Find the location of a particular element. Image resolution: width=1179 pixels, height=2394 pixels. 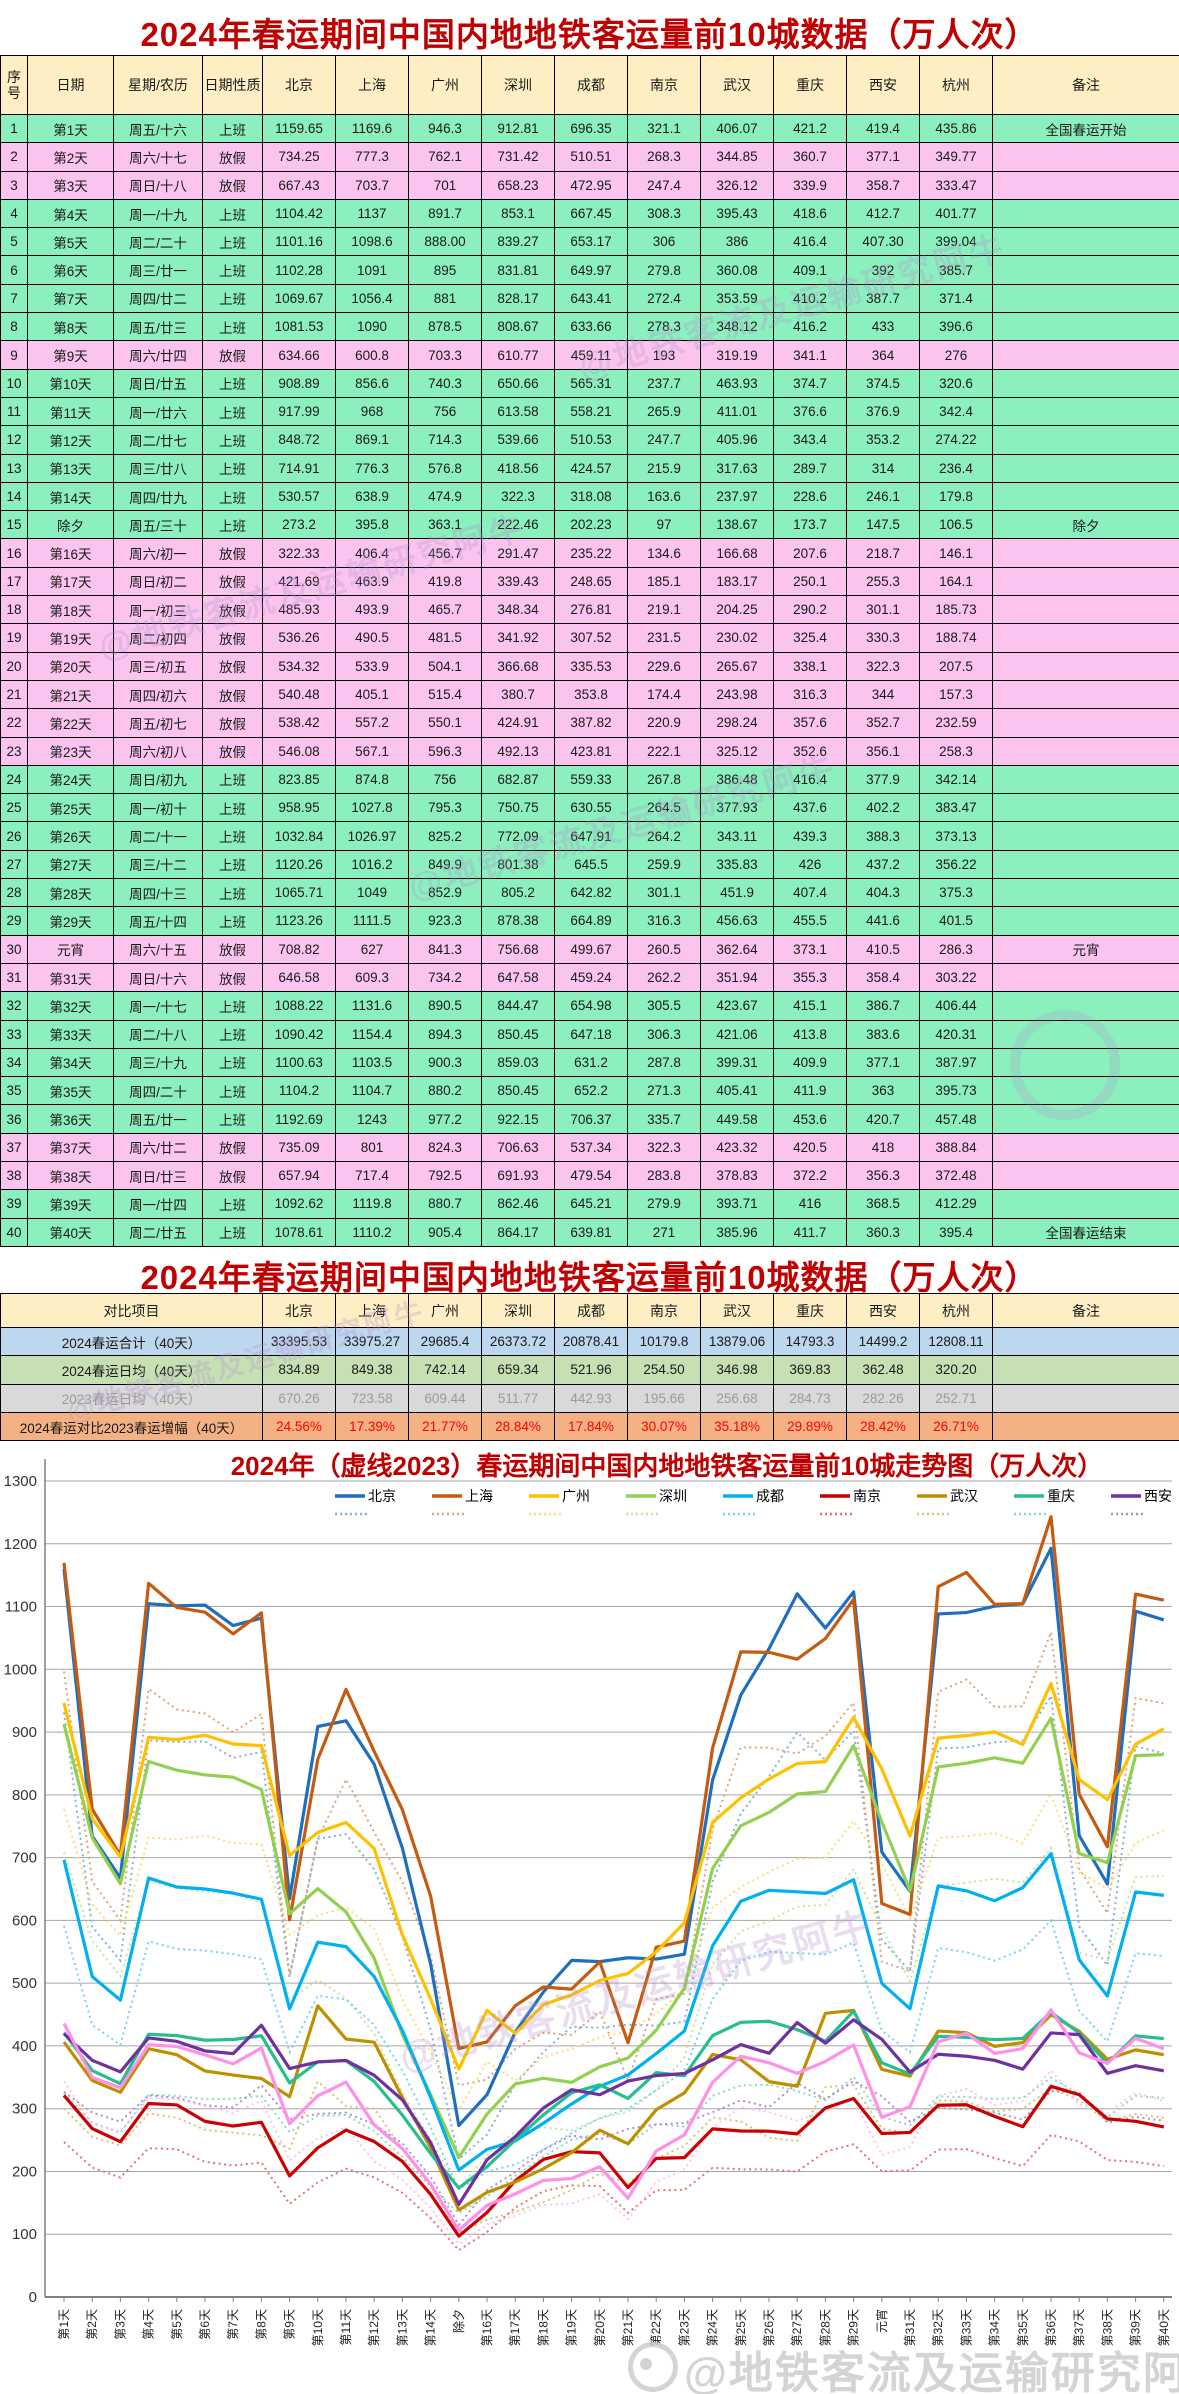

summary-row-label: 2024春运对比2023春运增幅（40天） is located at coordinates (131, 1426).